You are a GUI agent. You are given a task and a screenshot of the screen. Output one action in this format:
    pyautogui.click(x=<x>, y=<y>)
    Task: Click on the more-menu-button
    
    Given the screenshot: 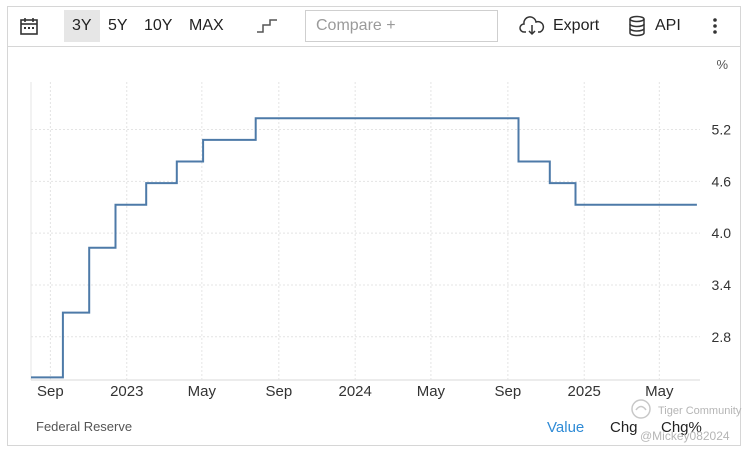 What is the action you would take?
    pyautogui.click(x=715, y=26)
    